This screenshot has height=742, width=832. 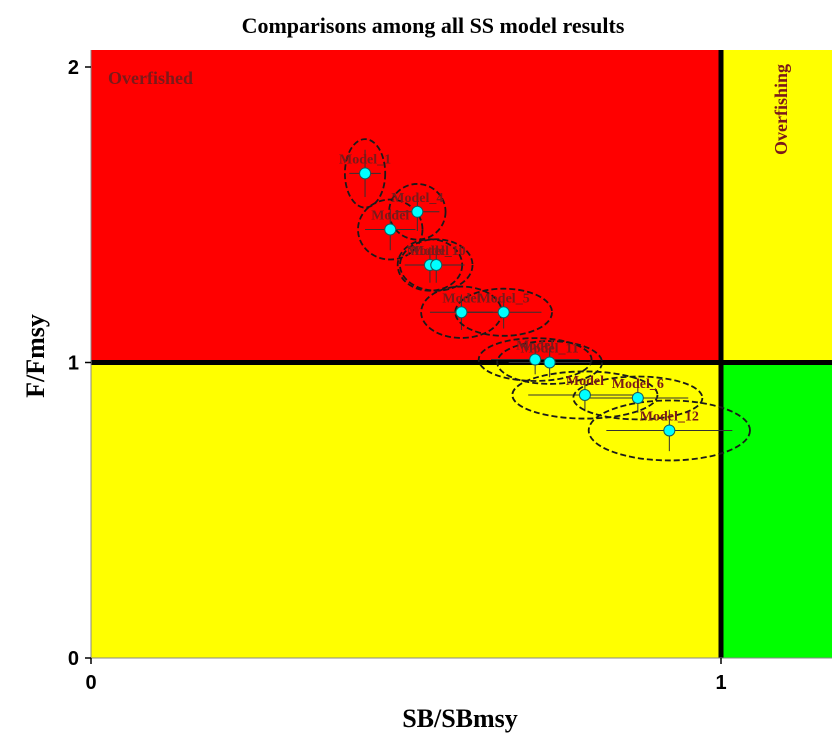 I want to click on region-healthy, so click(x=776, y=510).